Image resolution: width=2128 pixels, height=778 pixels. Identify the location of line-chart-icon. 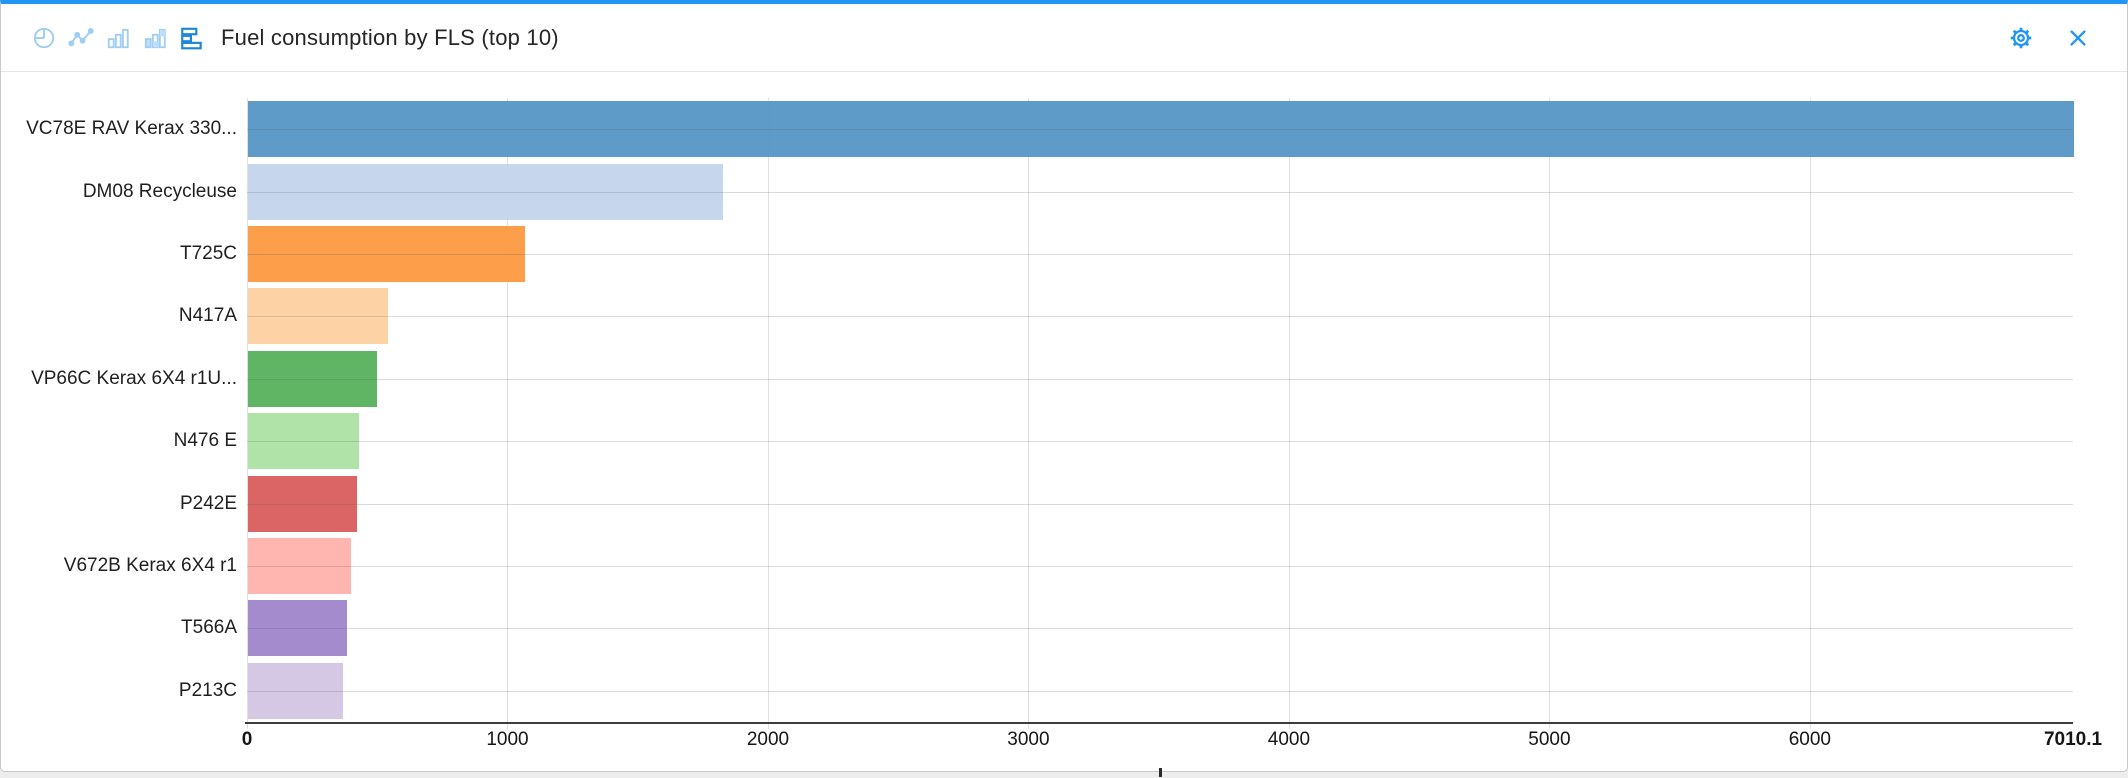
(81, 38).